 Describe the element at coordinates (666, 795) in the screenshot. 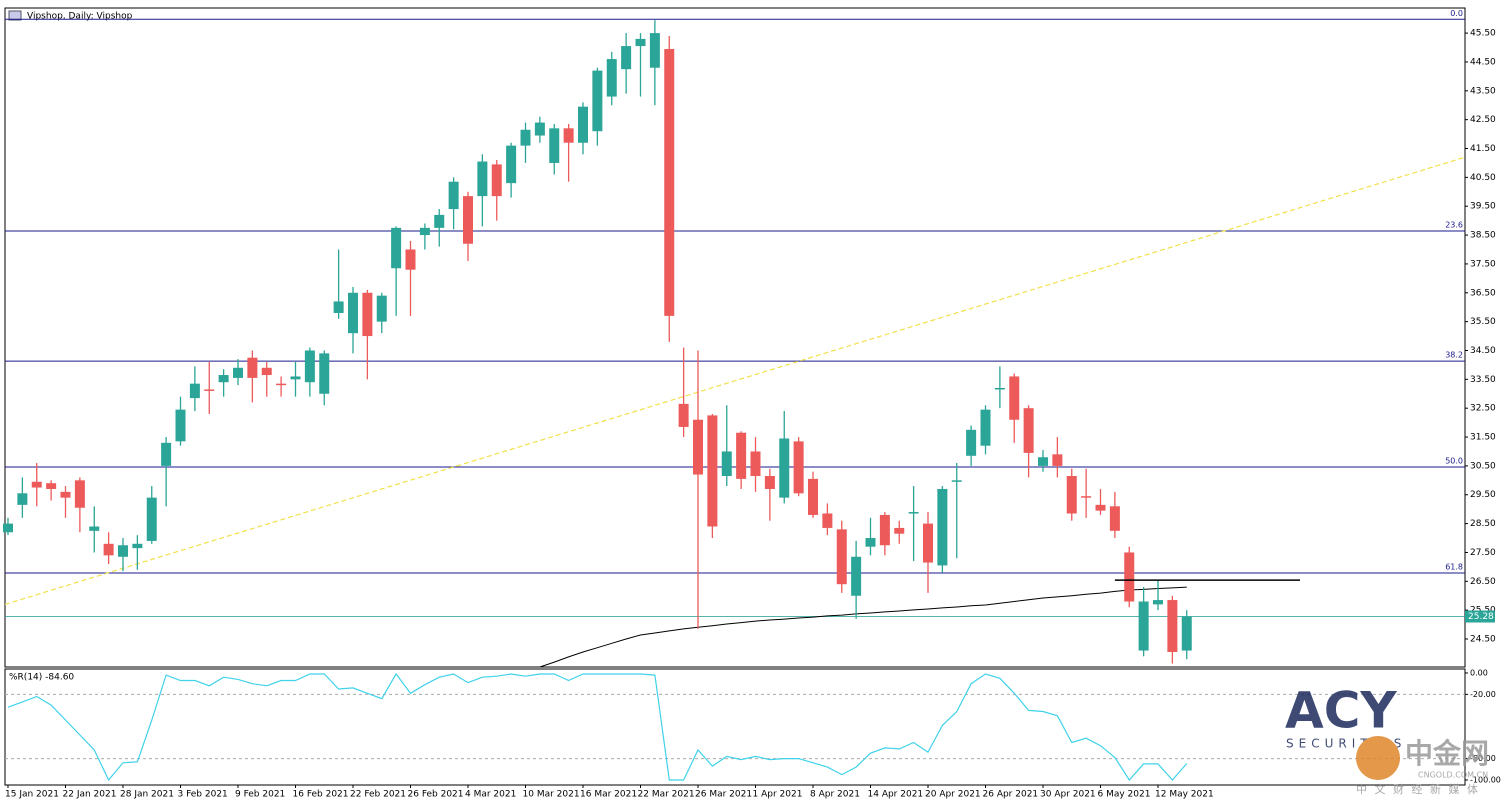

I see `x-tick-label: 22 Mar 2021` at that location.